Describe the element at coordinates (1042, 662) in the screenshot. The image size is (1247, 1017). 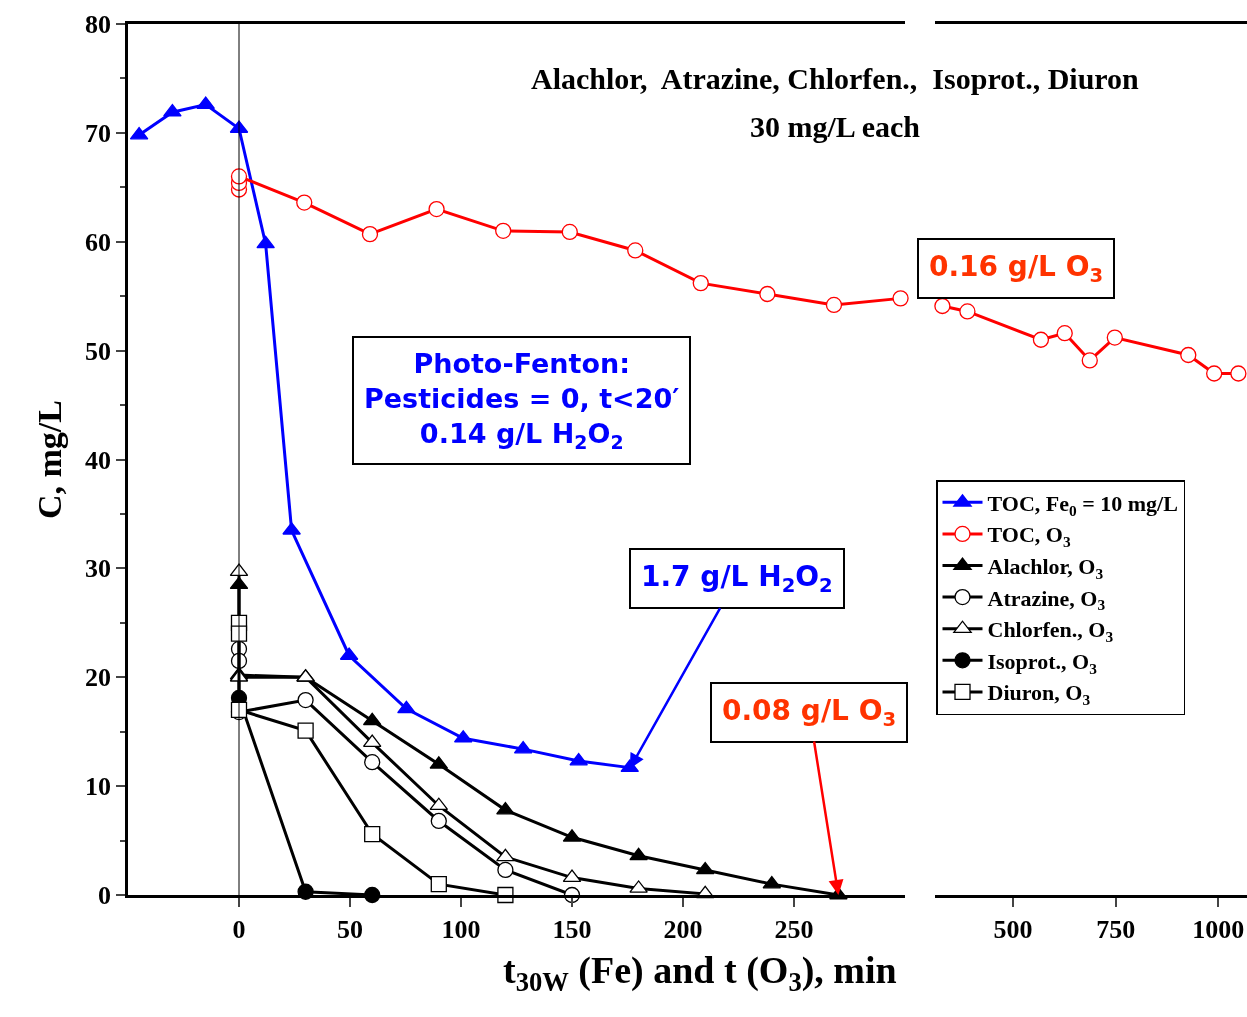
I see `legend-label: Isoprot., O$_{3}$` at that location.